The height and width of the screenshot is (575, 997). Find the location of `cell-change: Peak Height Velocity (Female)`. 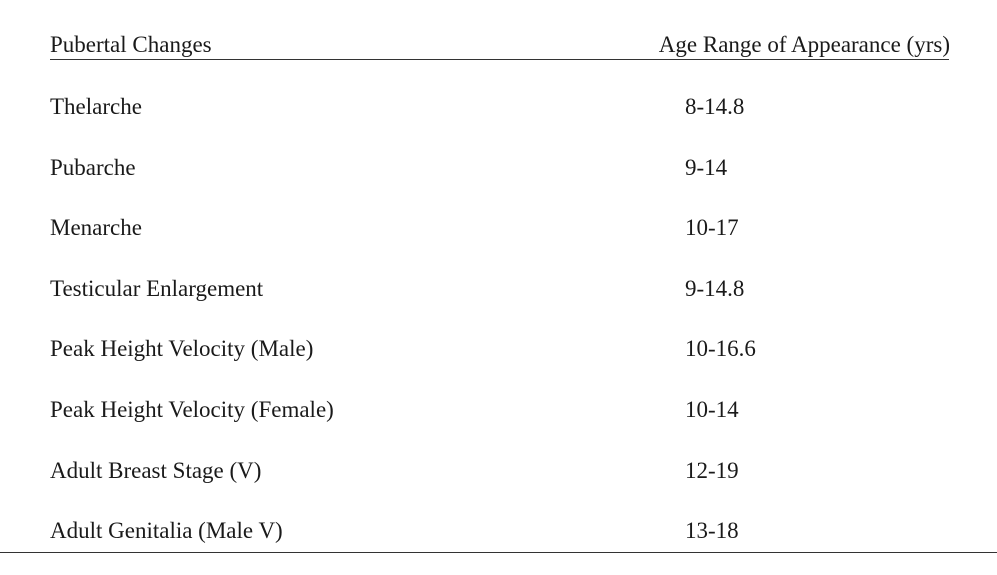

cell-change: Peak Height Velocity (Female) is located at coordinates (192, 409).